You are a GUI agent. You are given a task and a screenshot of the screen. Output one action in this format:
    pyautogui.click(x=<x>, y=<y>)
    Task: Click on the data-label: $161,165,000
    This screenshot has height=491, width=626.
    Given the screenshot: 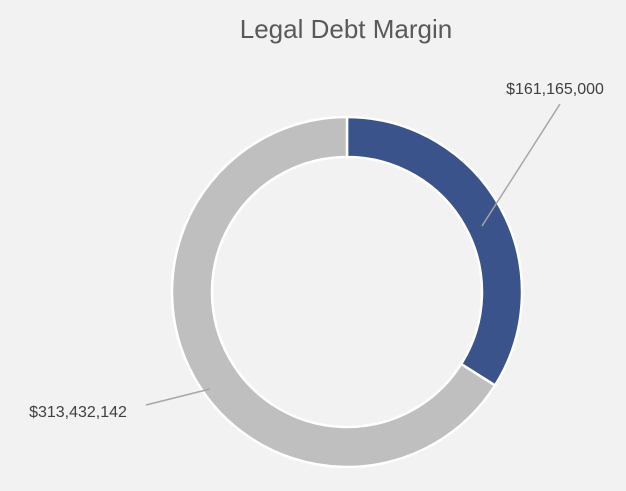 What is the action you would take?
    pyautogui.click(x=555, y=89)
    